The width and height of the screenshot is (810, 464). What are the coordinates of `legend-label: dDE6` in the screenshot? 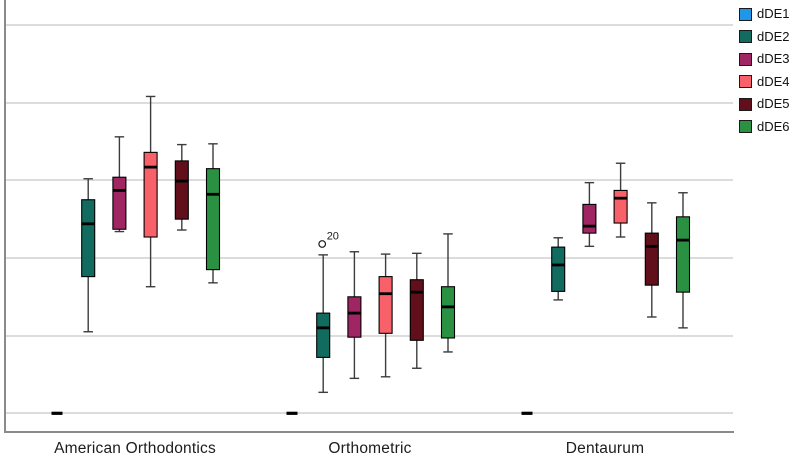 It's located at (773, 126).